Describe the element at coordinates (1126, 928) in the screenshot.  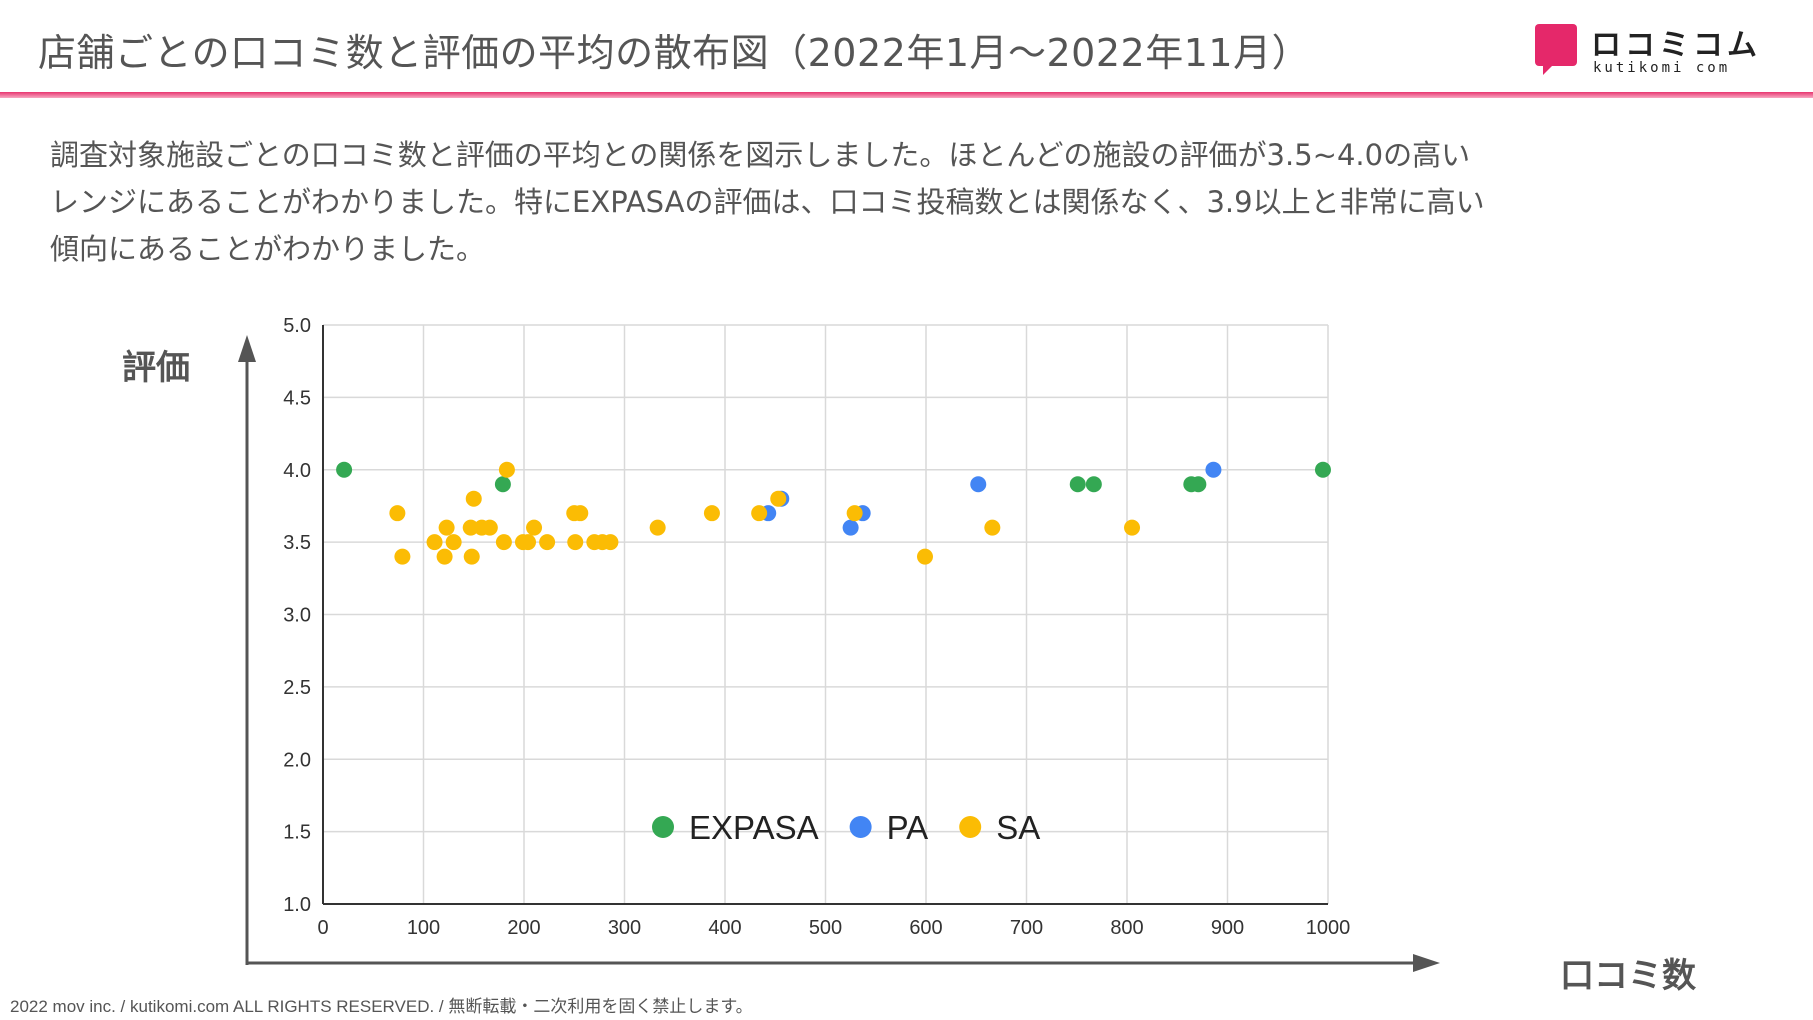
I see `x-tick-label: 800` at that location.